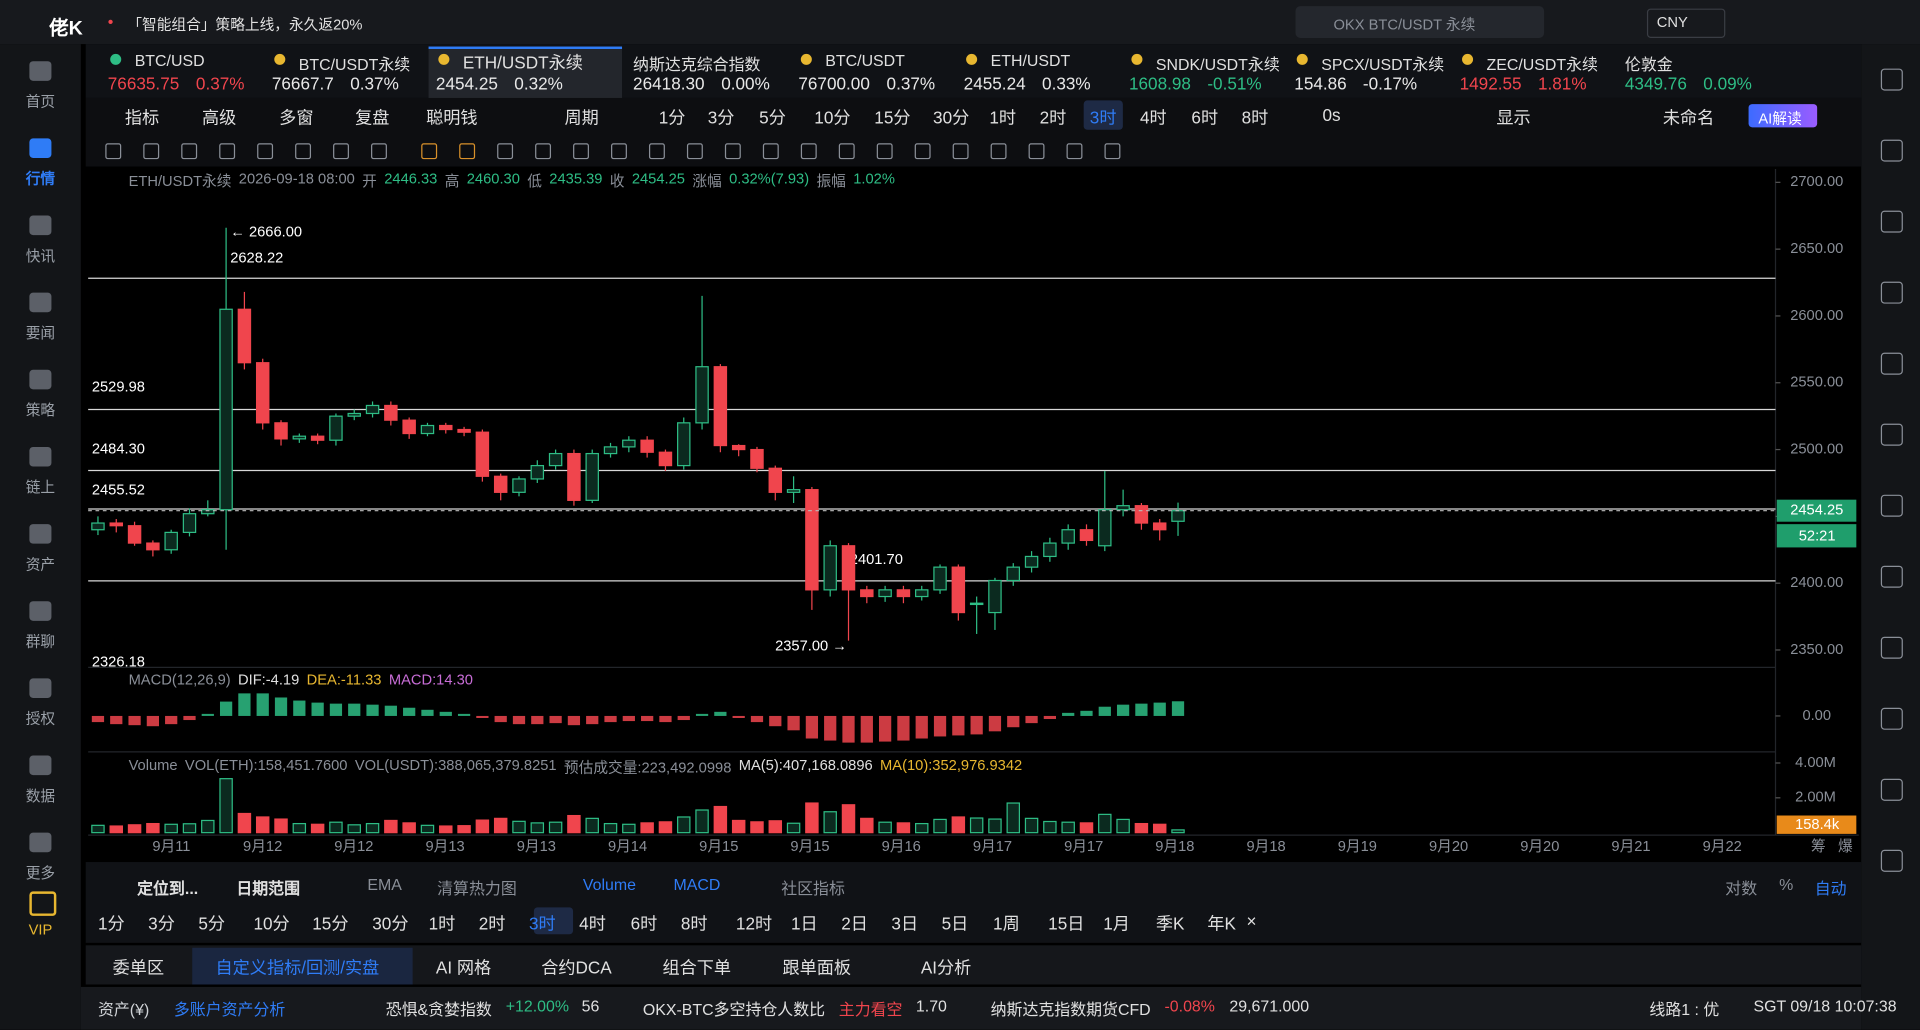  Describe the element at coordinates (40, 796) in the screenshot. I see `sidebar-item: 数据` at that location.